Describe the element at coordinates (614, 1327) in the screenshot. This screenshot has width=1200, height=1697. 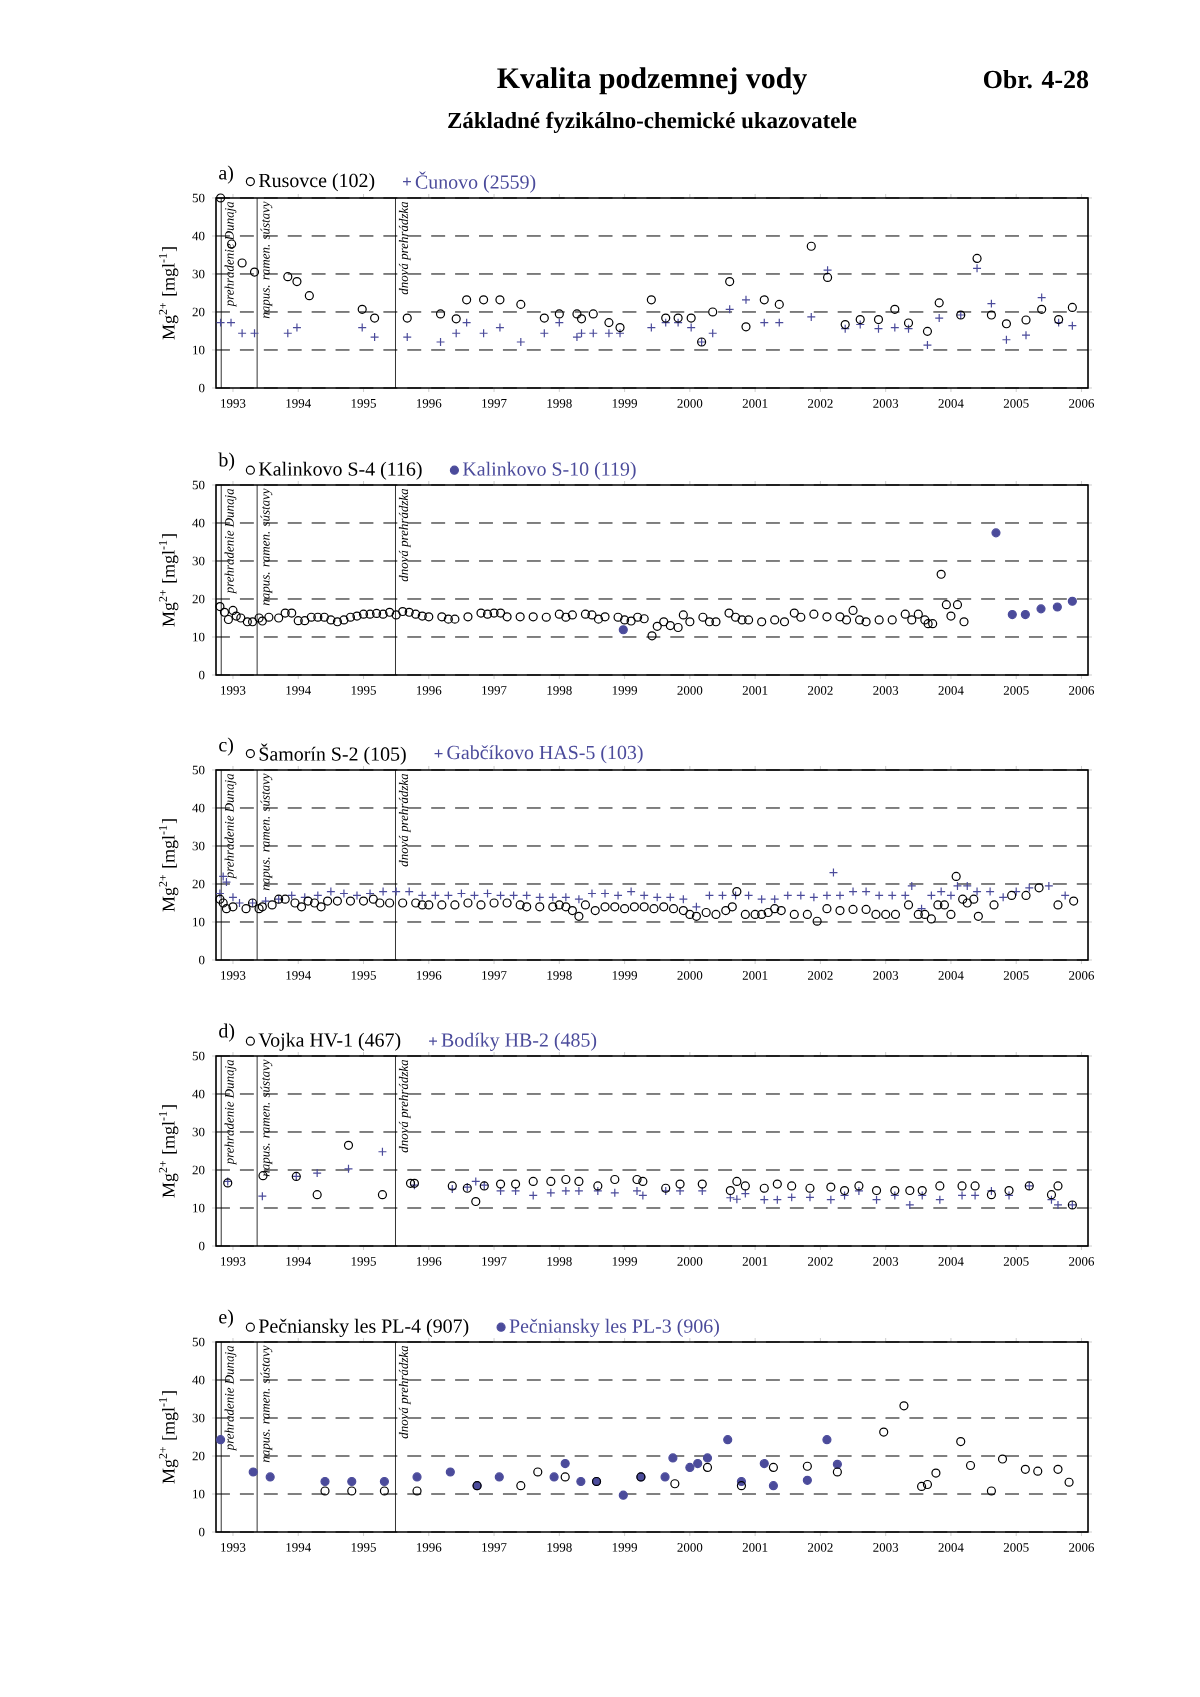
I see `legend-label: Pečniansky les PL-3 (906)` at that location.